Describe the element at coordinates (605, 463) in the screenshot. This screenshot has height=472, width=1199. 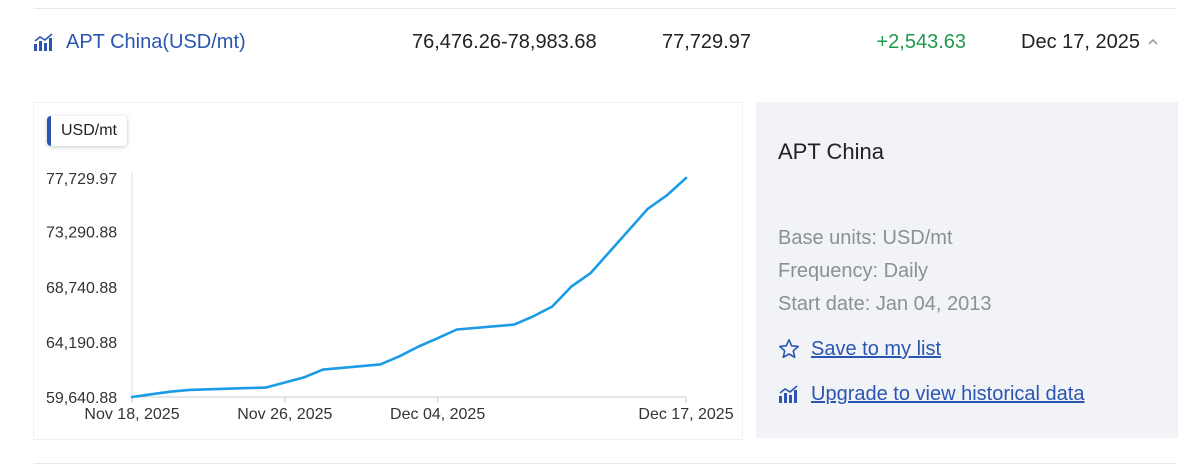
I see `bottom-divider` at that location.